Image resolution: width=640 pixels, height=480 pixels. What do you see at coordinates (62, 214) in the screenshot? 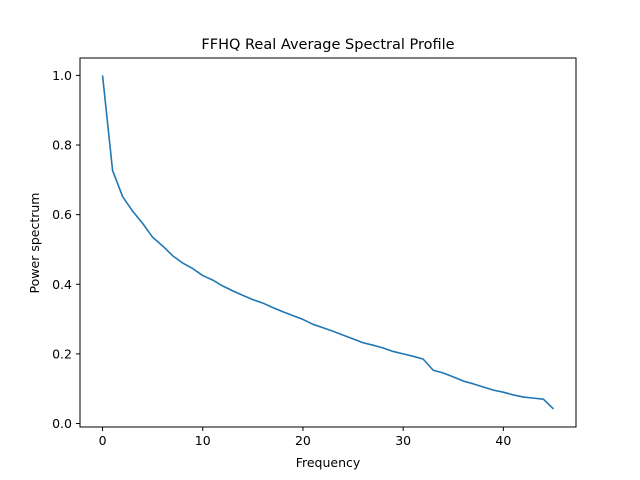
I see `y-tick-label: 0.6` at bounding box center [62, 214].